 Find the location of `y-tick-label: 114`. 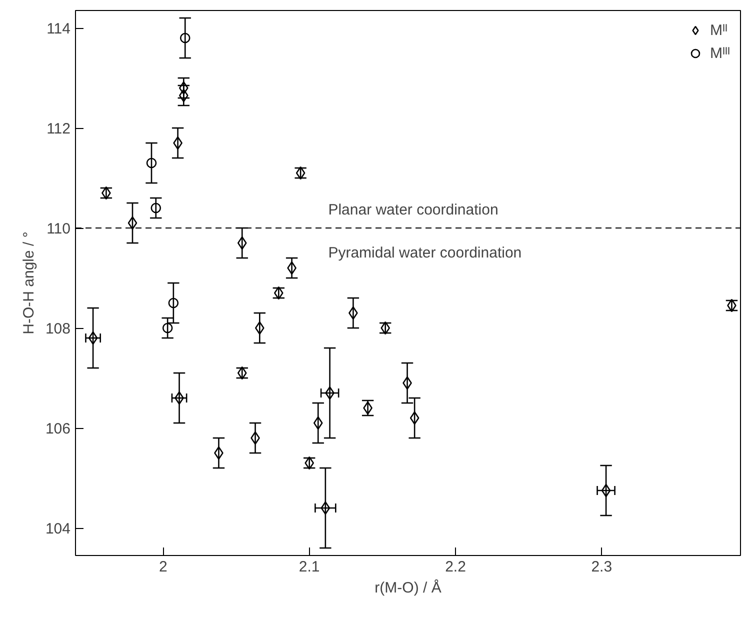

y-tick-label: 114 is located at coordinates (58, 29).